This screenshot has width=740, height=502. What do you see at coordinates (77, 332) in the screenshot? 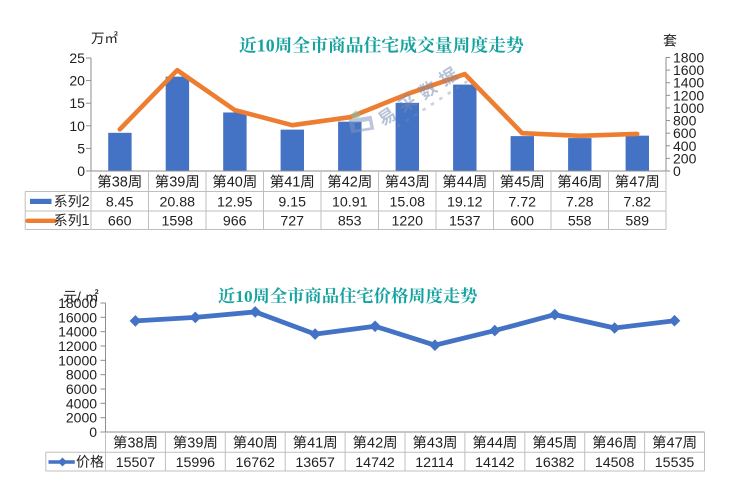
I see `svg-text: 14000` at bounding box center [77, 332].